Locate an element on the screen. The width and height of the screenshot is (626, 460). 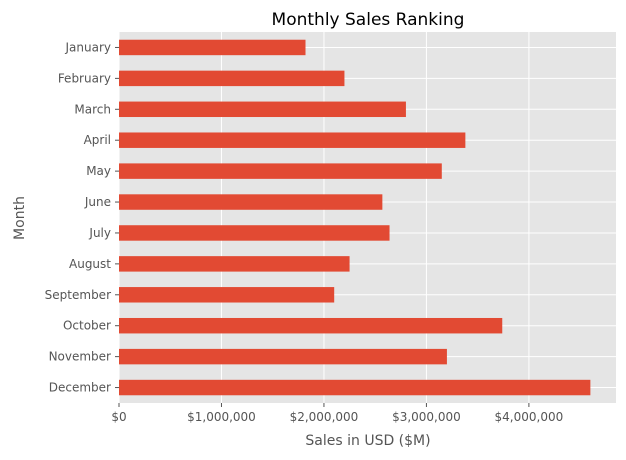
bar-april is located at coordinates (292, 140).